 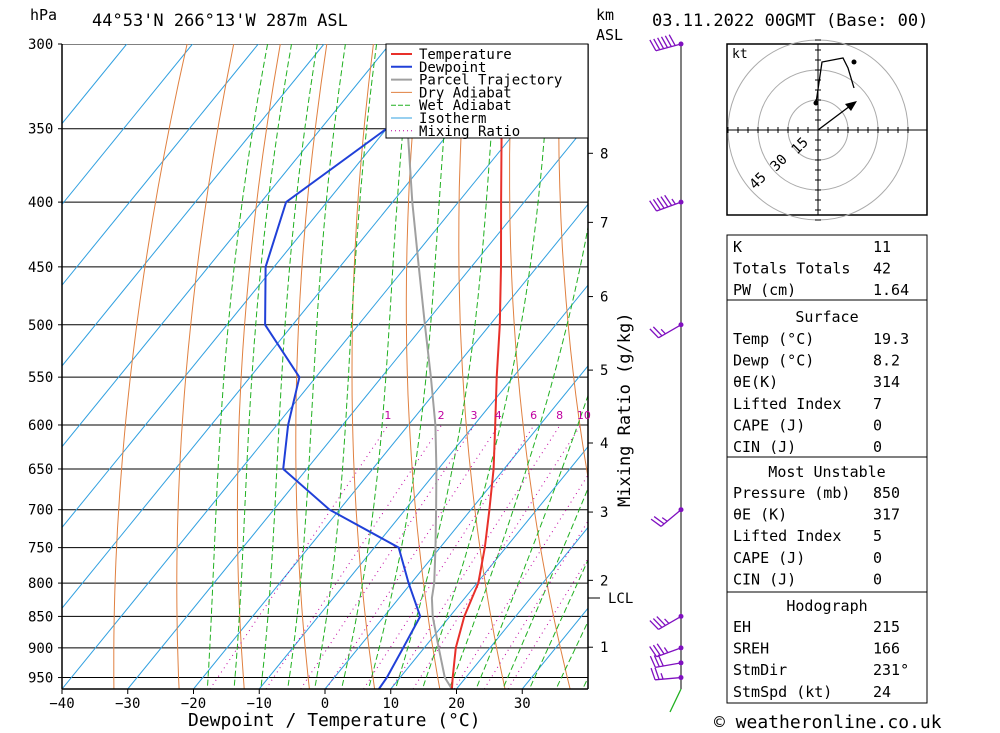 What do you see at coordinates (40, 426) in the screenshot?
I see `pressure-label-600: 600` at bounding box center [40, 426].